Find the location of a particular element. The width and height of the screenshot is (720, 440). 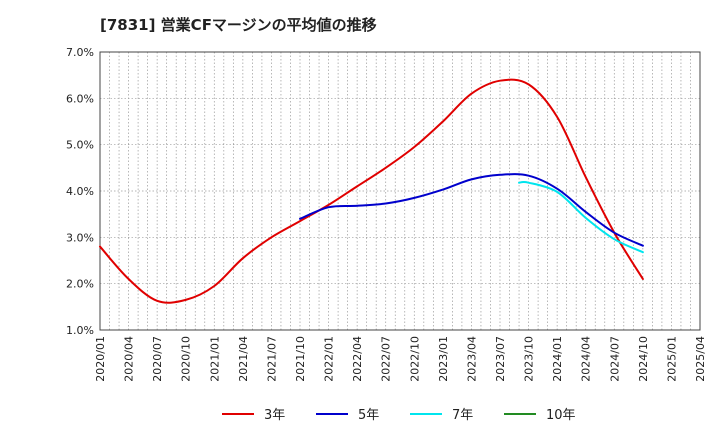

chart-title: [7831] 営業CFマージンの平均値の推移 is located at coordinates (238, 25).